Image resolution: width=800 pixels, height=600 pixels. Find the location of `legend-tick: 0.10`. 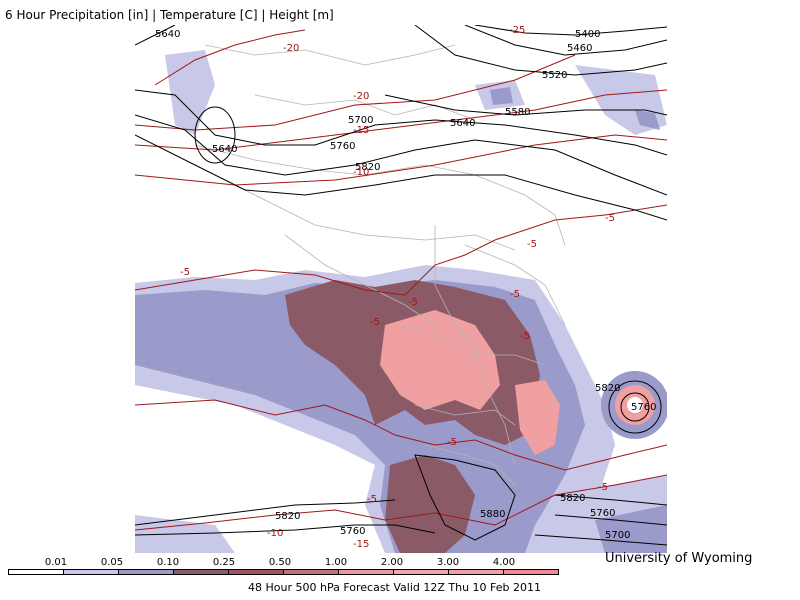

legend-tick: 0.10 is located at coordinates (168, 562).